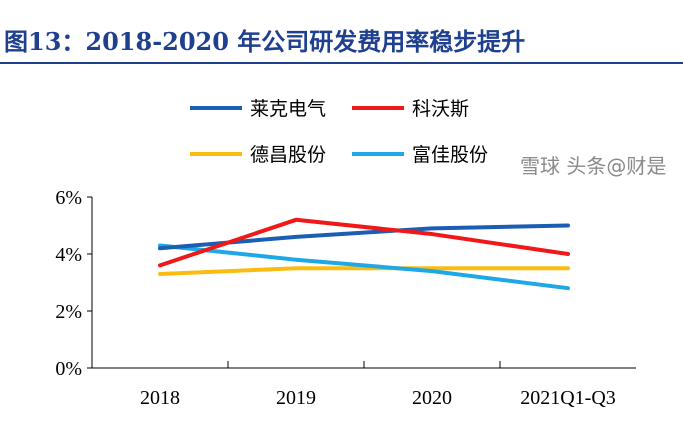 This screenshot has width=683, height=423. What do you see at coordinates (450, 155) in the screenshot?
I see `legend-label: 富佳股份` at bounding box center [450, 155].